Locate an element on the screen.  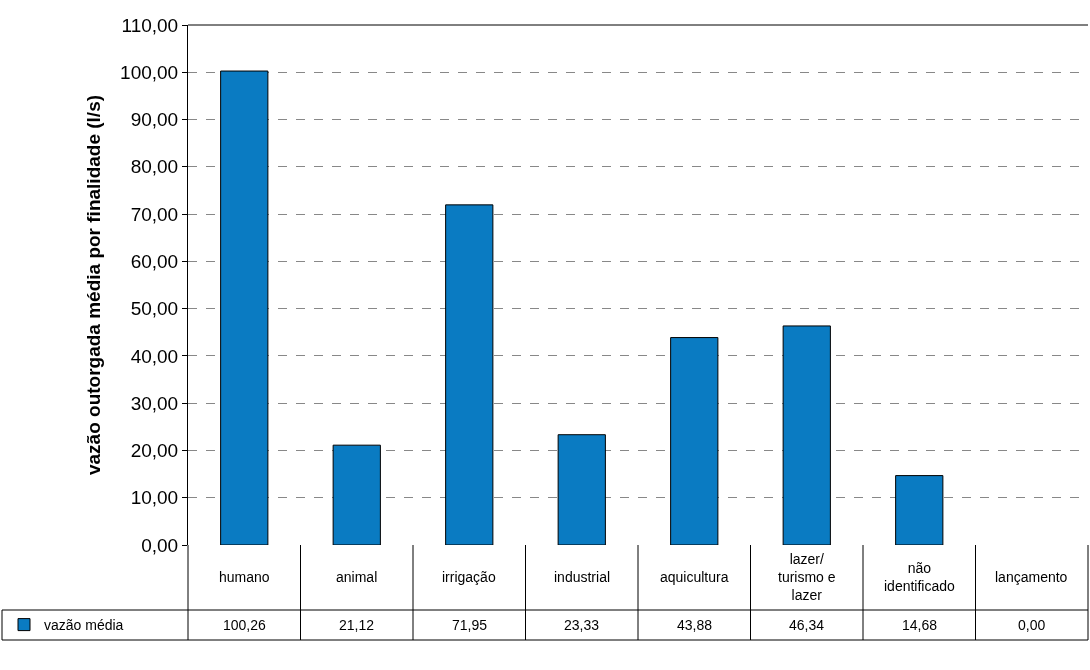
y-tick-label: 10,00 is located at coordinates (154, 498).